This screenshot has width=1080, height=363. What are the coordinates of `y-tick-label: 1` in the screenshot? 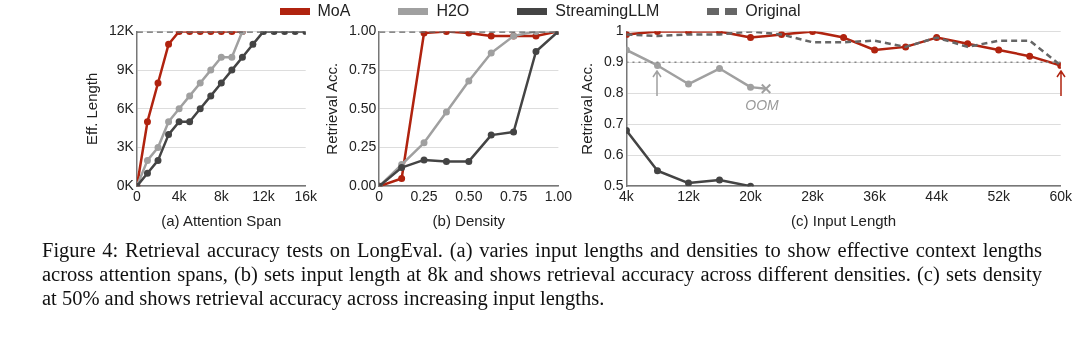 It's located at (619, 30).